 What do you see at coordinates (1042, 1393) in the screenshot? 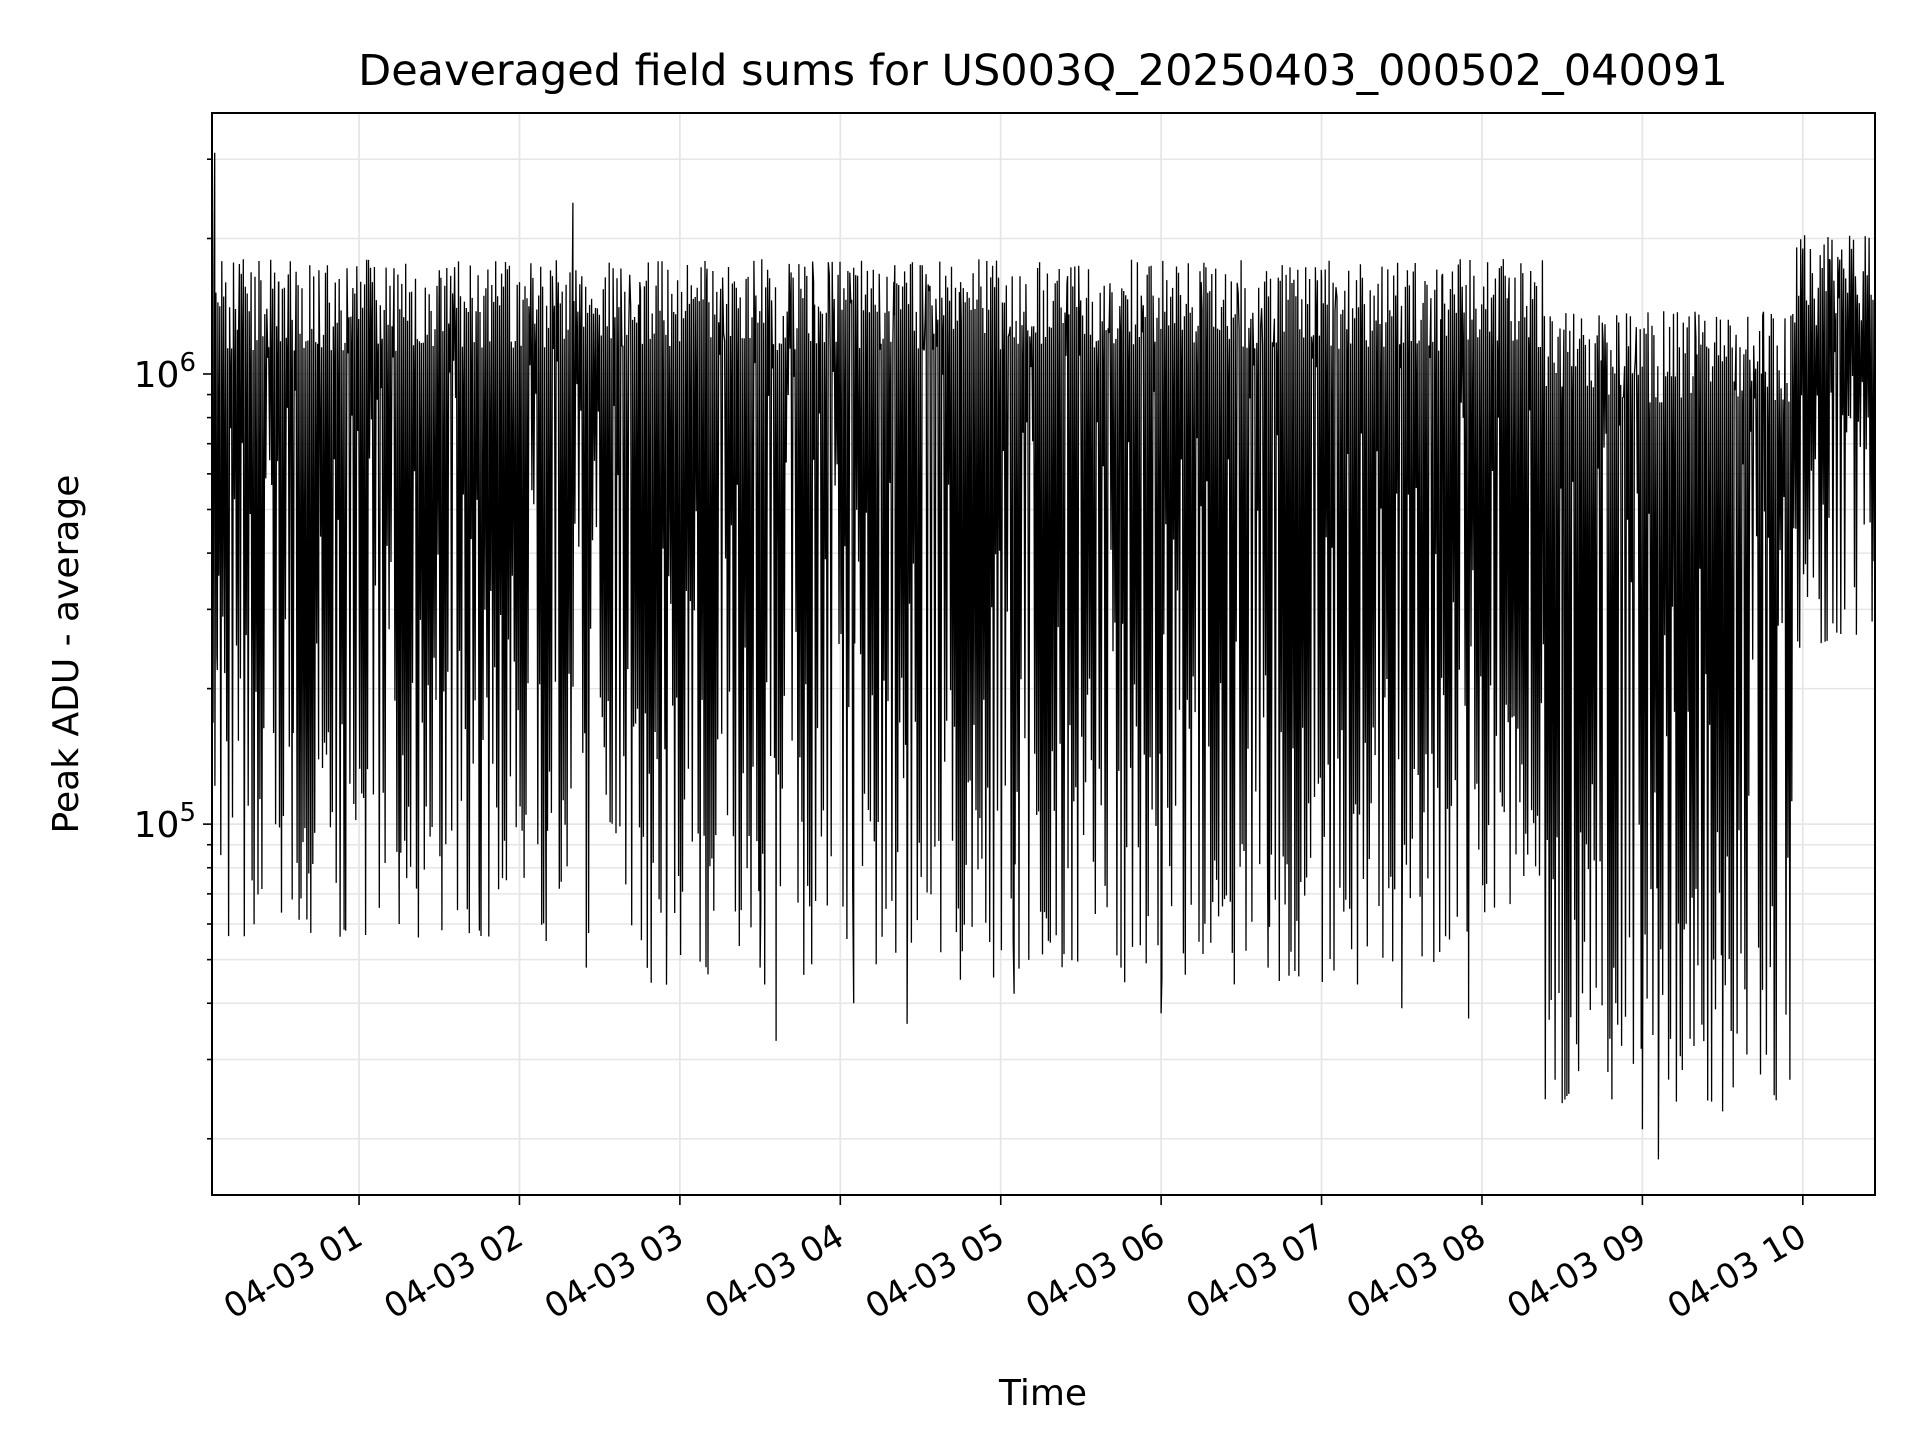
I see `x-axis-label: Time` at bounding box center [1042, 1393].